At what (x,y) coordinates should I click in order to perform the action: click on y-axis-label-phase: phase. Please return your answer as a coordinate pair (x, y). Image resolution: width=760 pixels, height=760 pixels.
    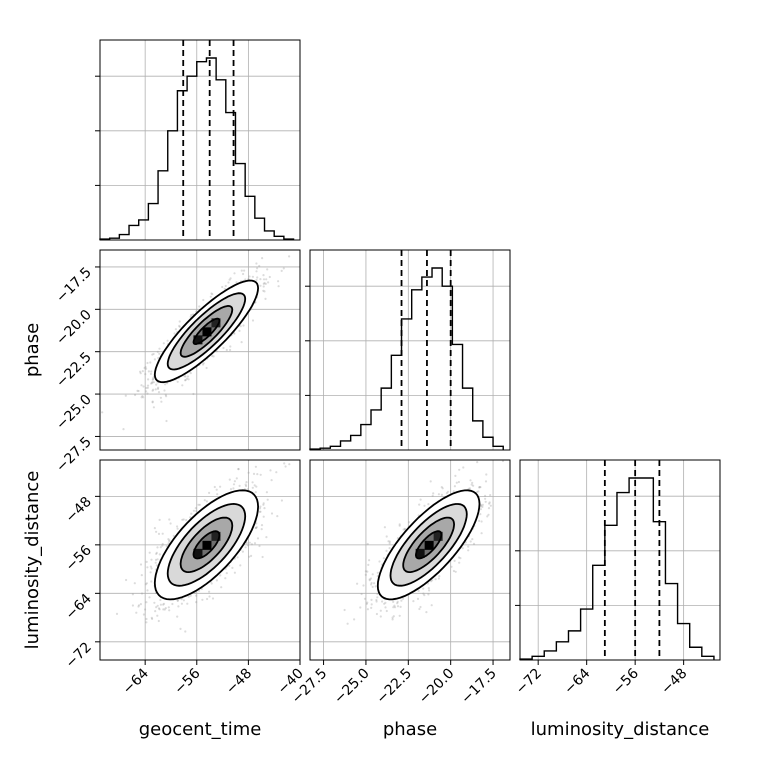
    Looking at the image, I should click on (32, 350).